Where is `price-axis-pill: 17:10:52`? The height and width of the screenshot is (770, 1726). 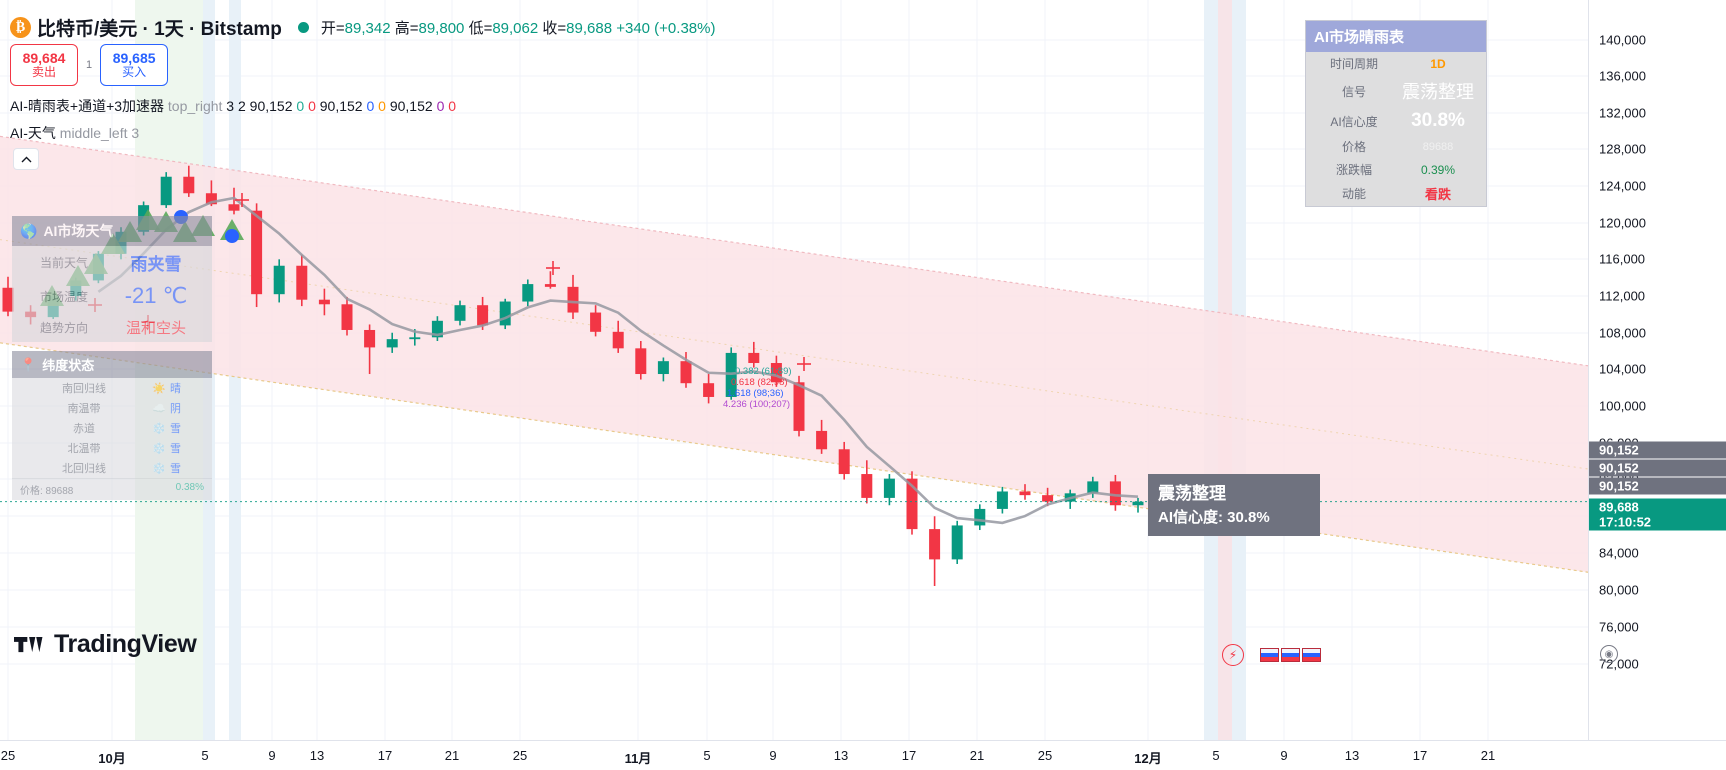
price-axis-pill: 17:10:52 is located at coordinates (1657, 522).